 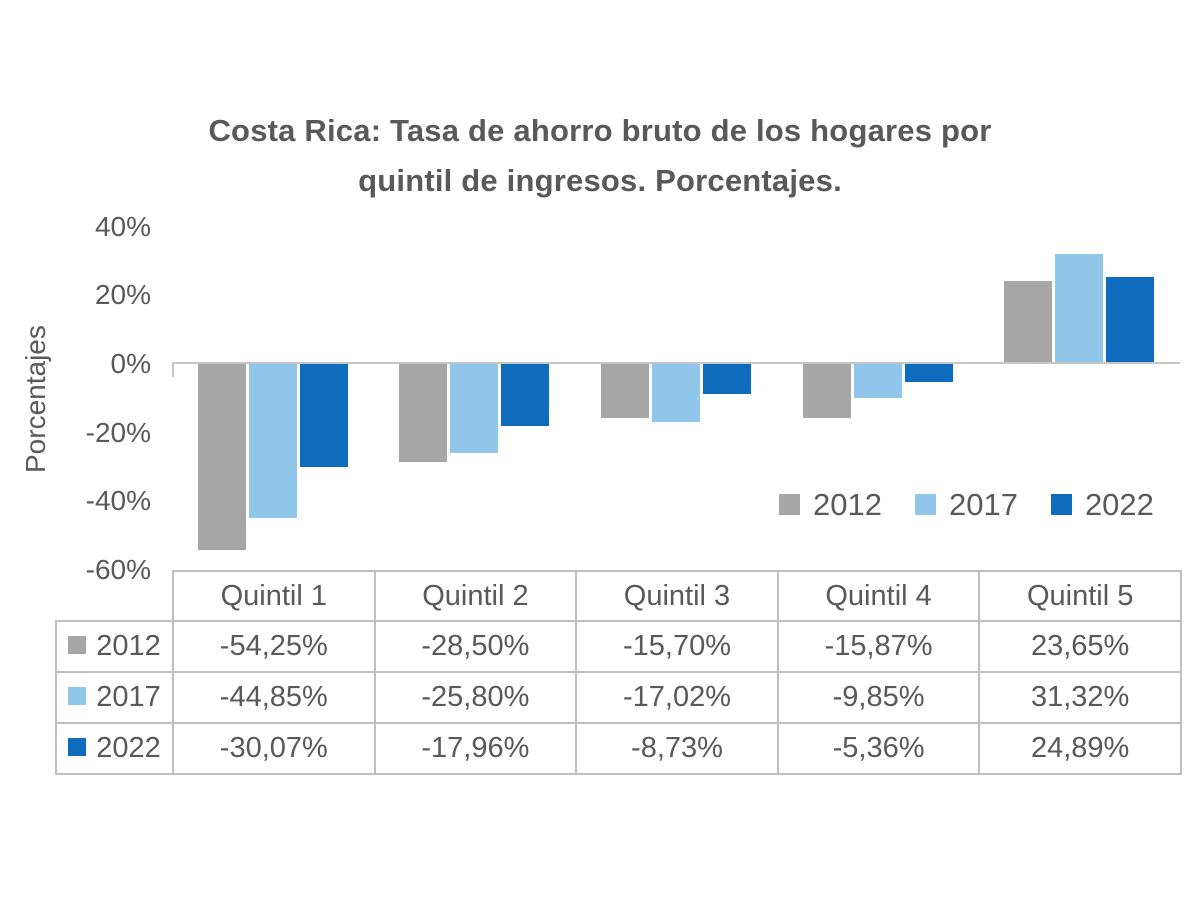 I want to click on table-cell-2012-q3: -15,70%, so click(x=677, y=646).